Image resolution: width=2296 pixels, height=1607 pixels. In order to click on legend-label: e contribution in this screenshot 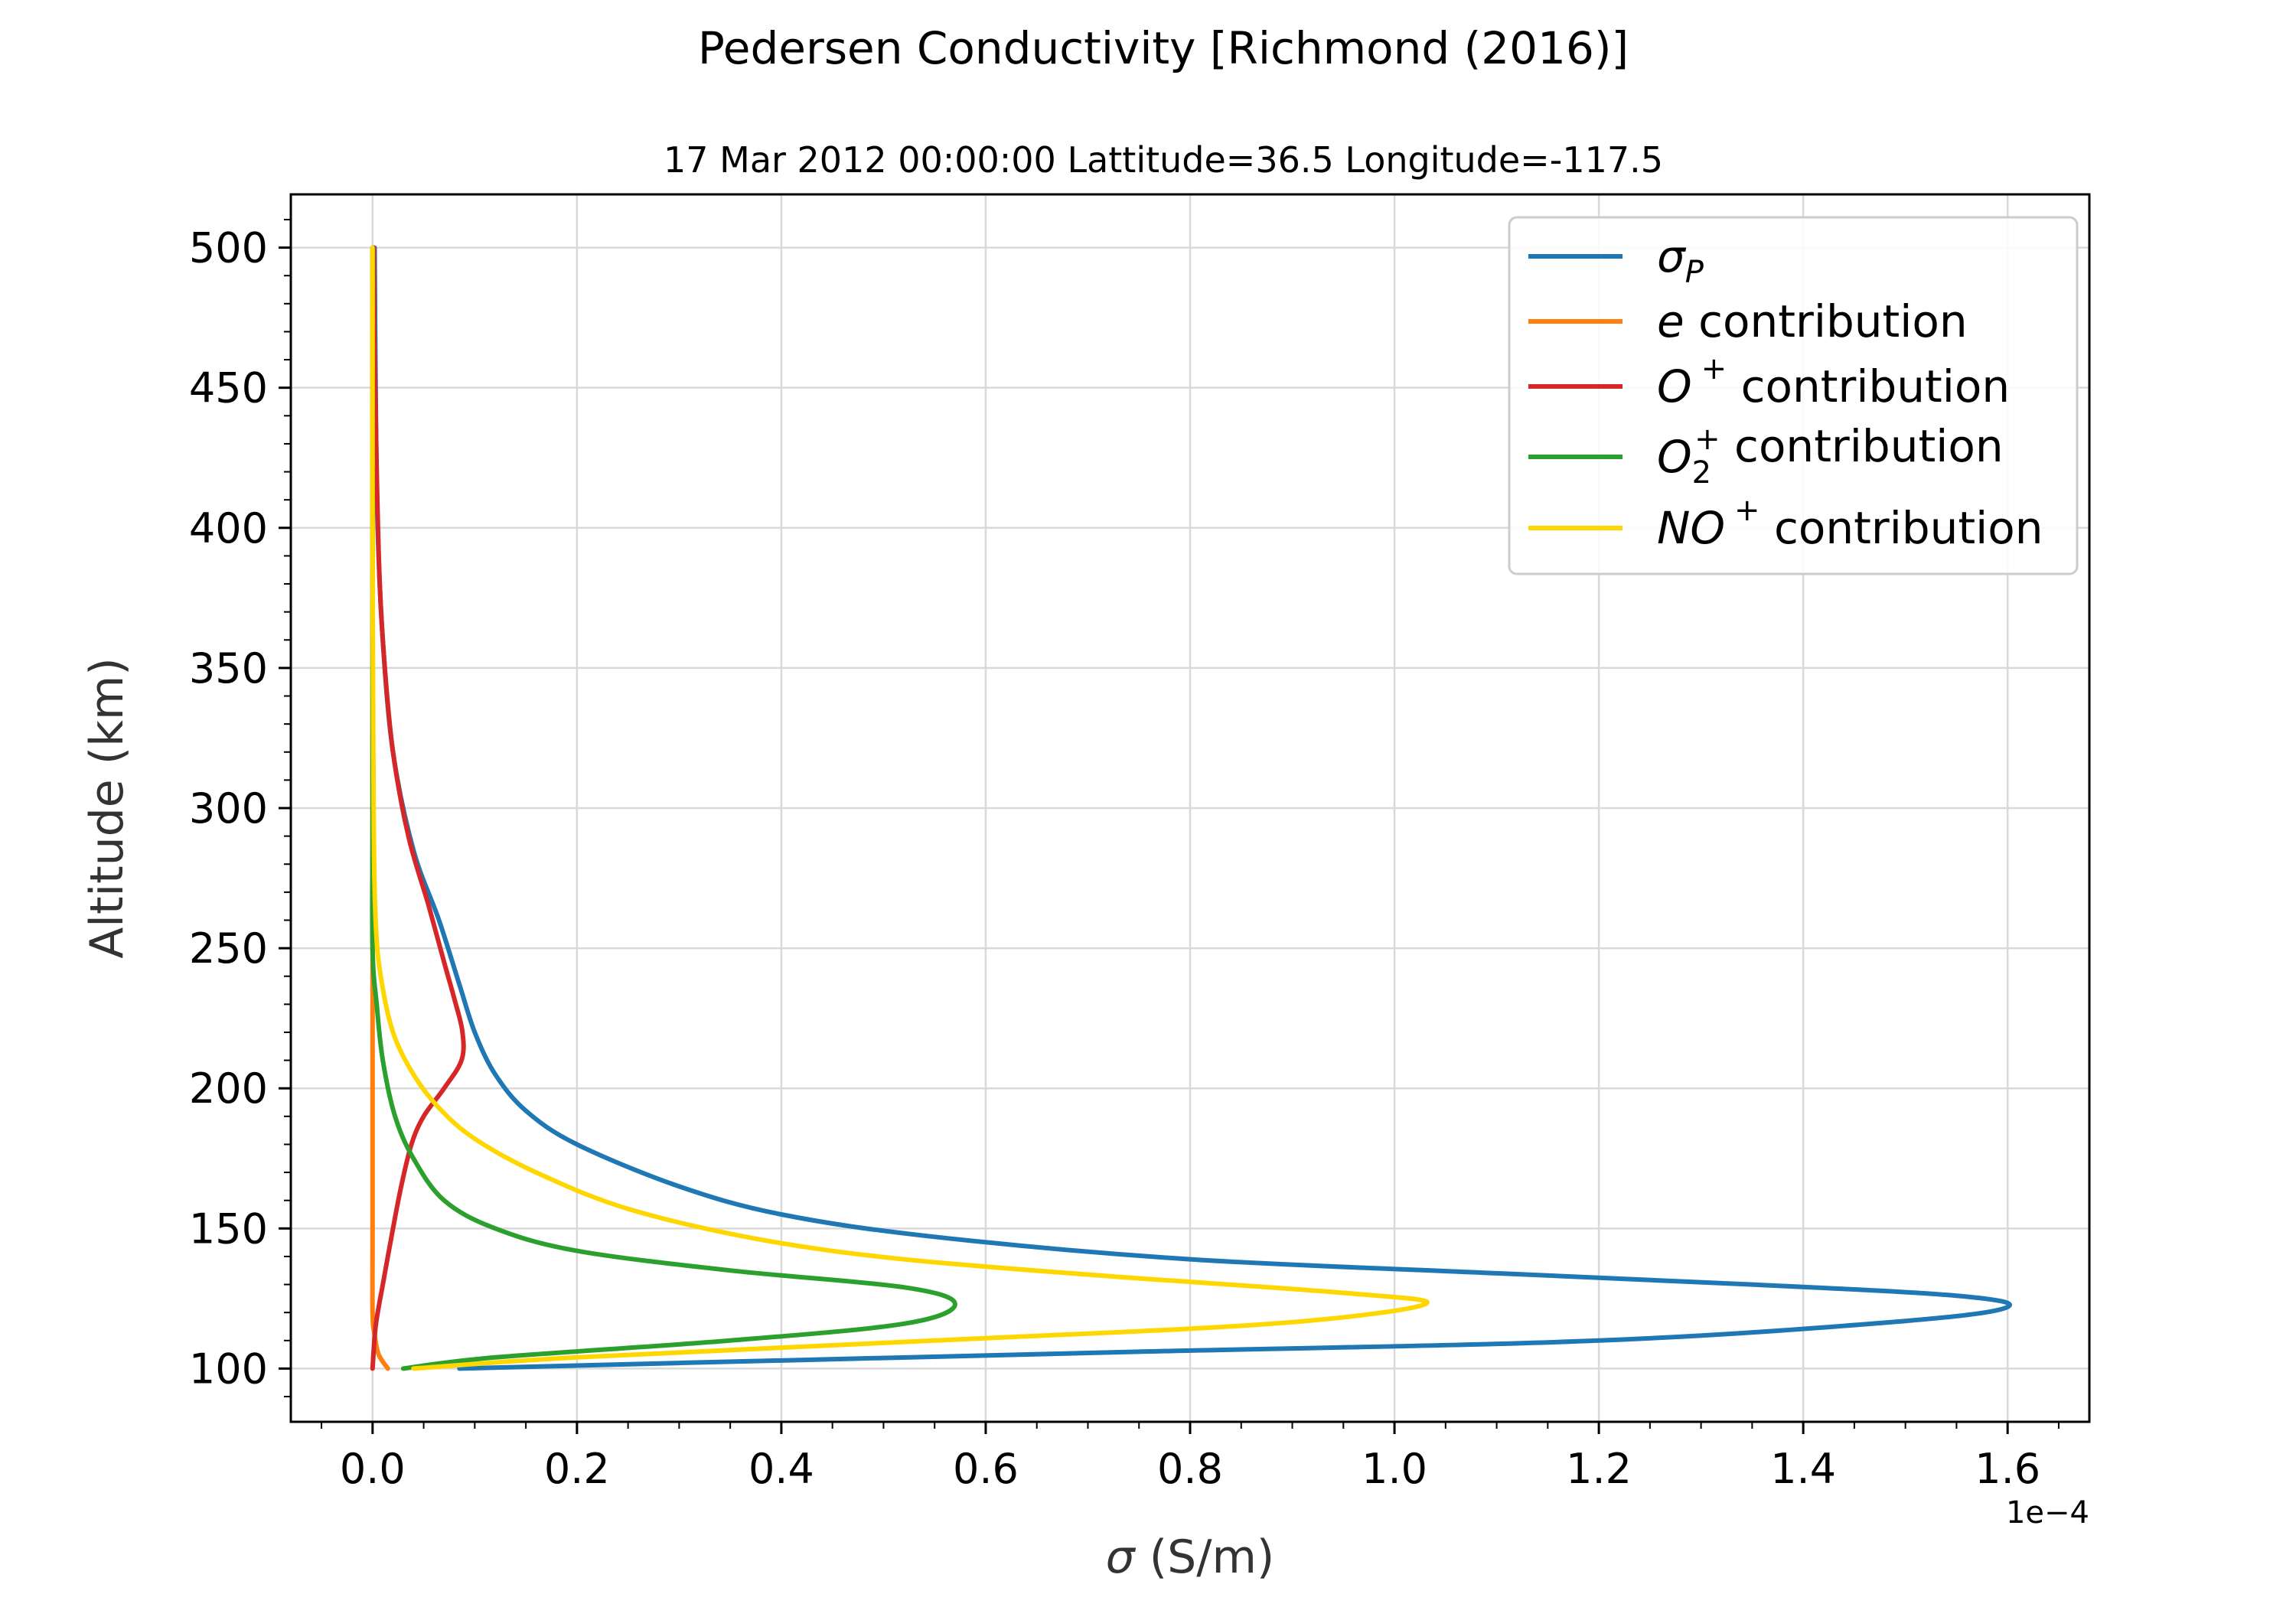, I will do `click(1812, 321)`.